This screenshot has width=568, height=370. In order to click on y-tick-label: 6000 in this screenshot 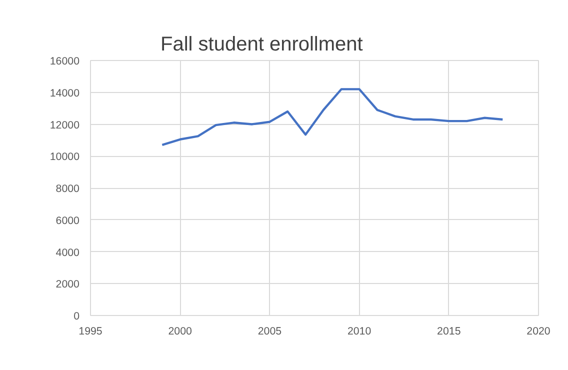, I will do `click(68, 220)`.